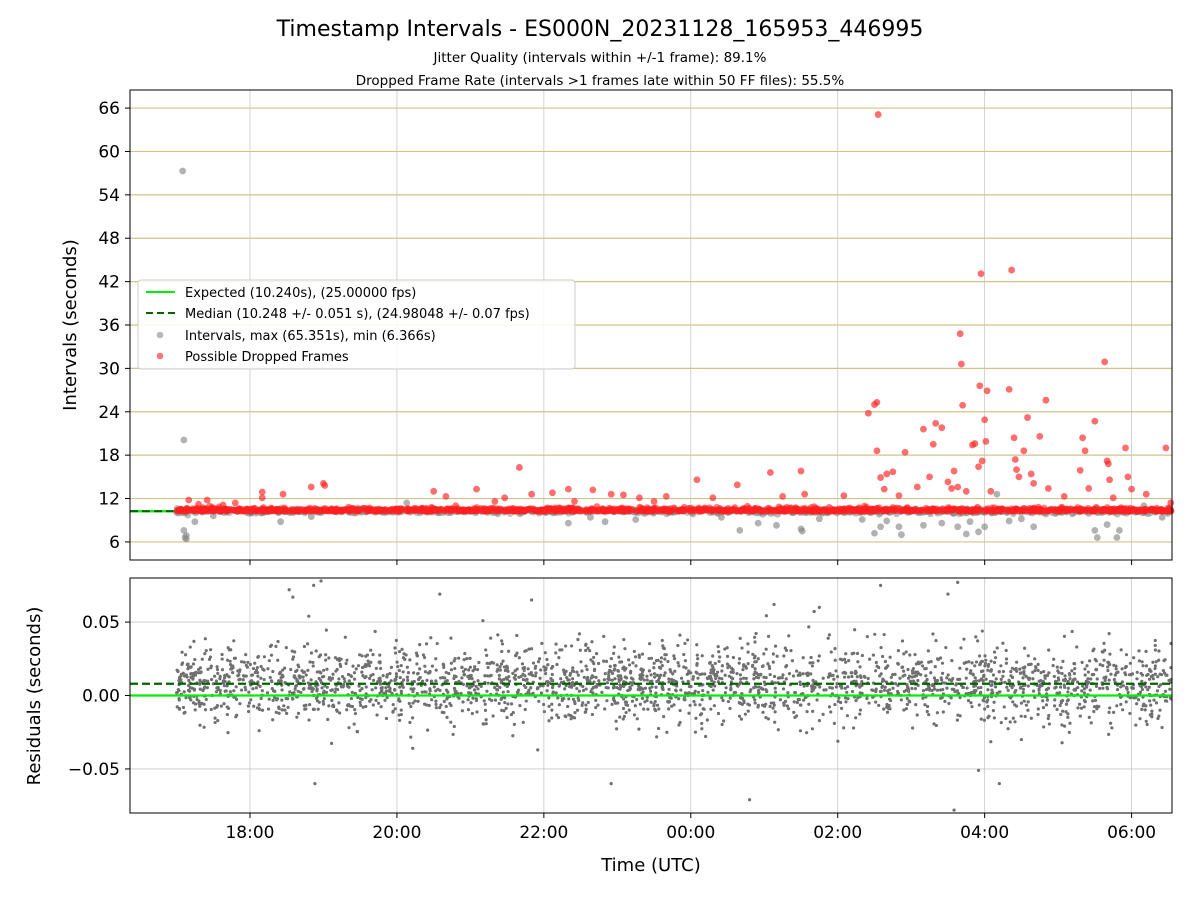 The width and height of the screenshot is (1200, 900). What do you see at coordinates (109, 283) in the screenshot?
I see `intervals-y-tick-label: 42` at bounding box center [109, 283].